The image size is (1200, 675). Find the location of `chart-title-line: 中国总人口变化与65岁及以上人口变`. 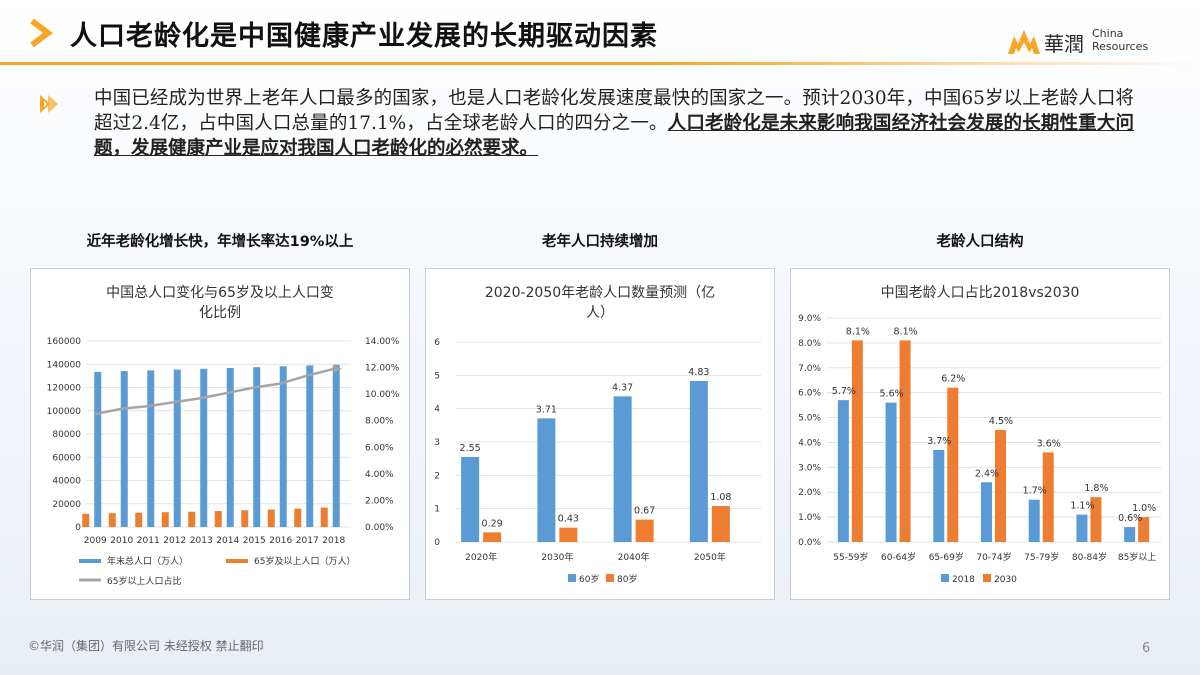

chart-title-line: 中国总人口变化与65岁及以上人口变 is located at coordinates (220, 293).